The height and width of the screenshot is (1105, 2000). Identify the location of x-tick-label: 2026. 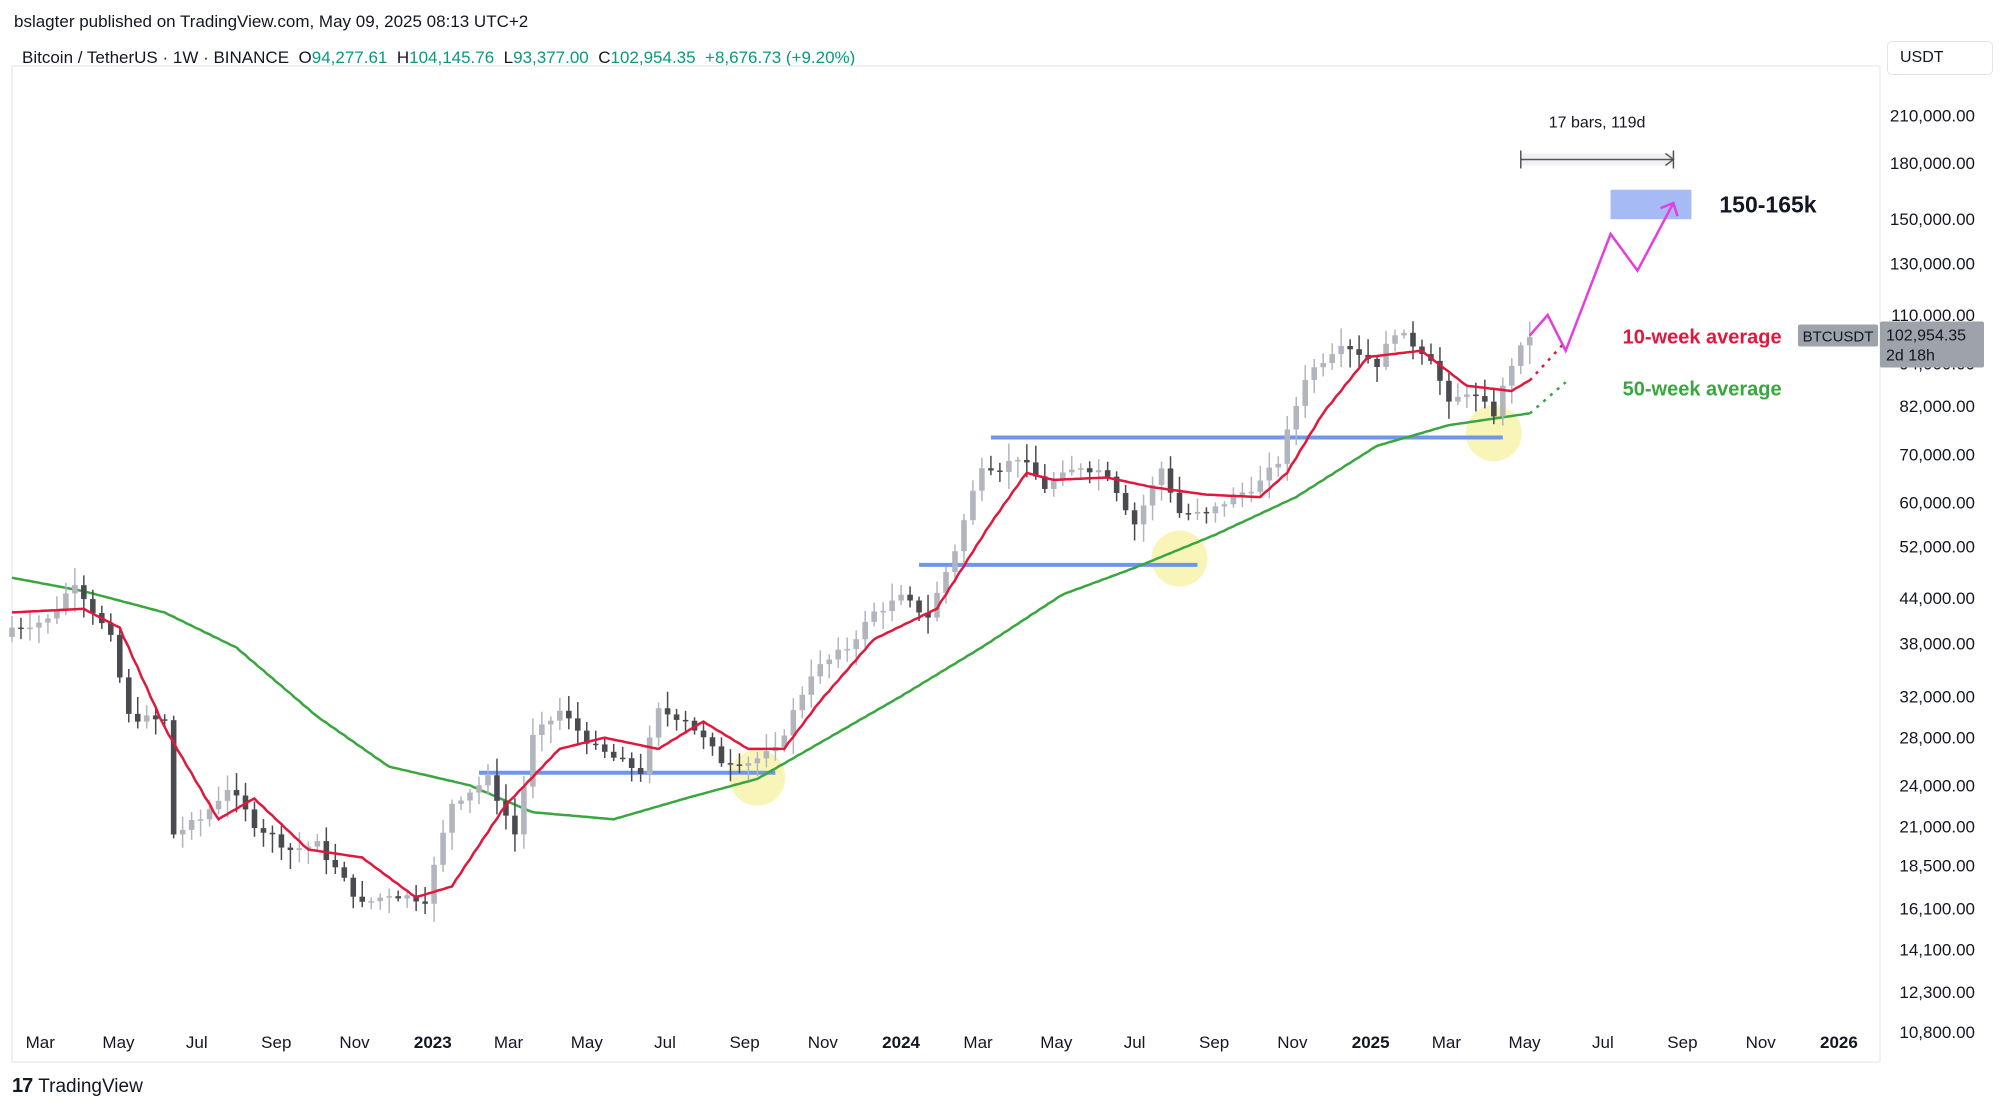
(1839, 1042).